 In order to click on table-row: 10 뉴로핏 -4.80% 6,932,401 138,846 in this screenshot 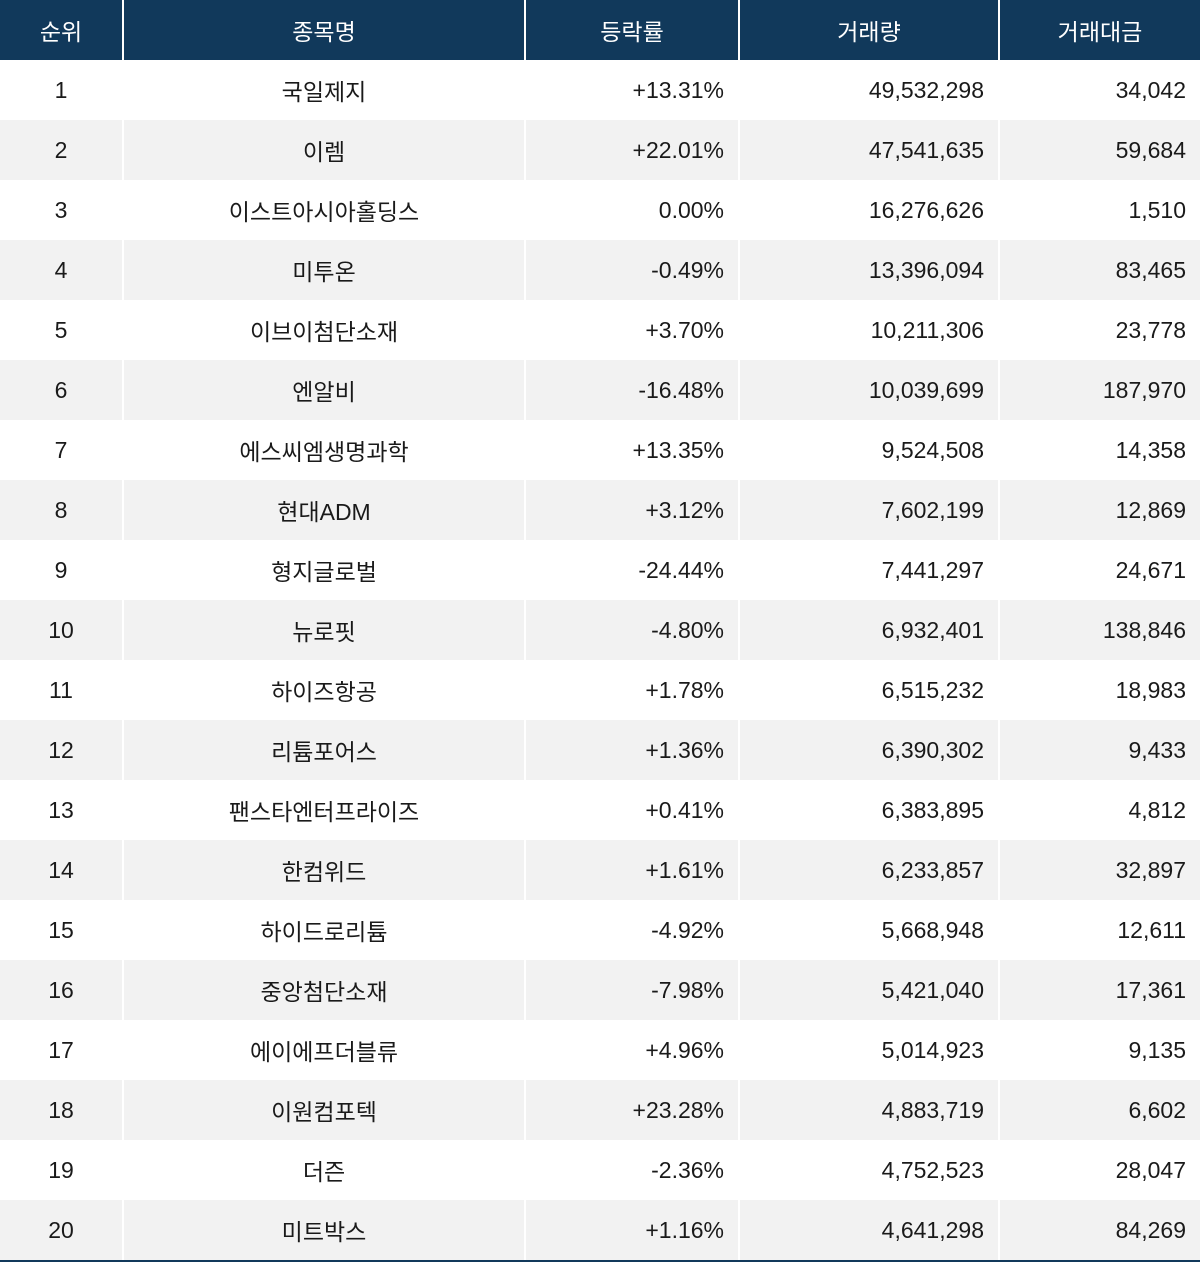, I will do `click(600, 630)`.